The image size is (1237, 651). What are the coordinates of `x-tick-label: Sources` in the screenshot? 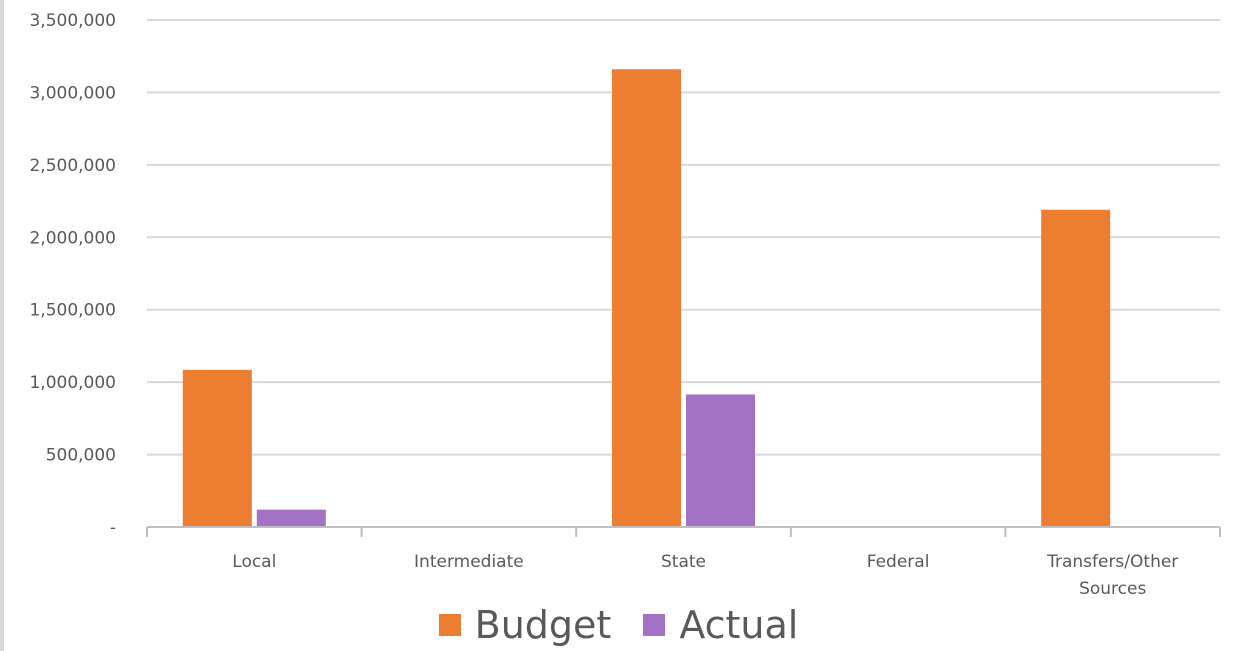 It's located at (1112, 589).